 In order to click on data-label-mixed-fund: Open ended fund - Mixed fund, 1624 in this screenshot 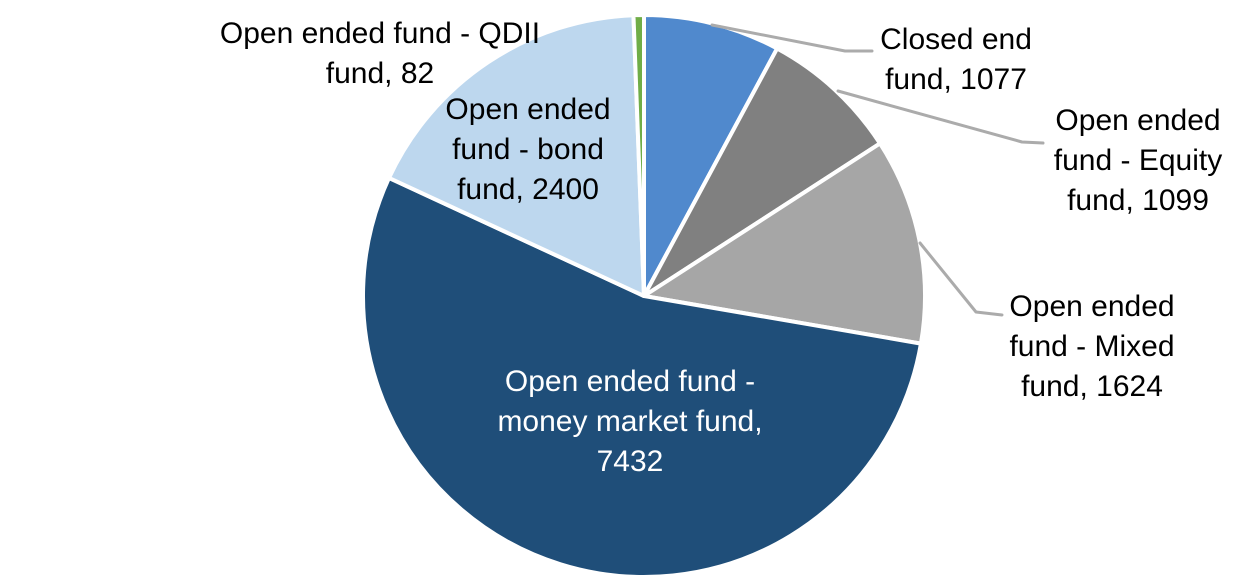, I will do `click(1092, 346)`.